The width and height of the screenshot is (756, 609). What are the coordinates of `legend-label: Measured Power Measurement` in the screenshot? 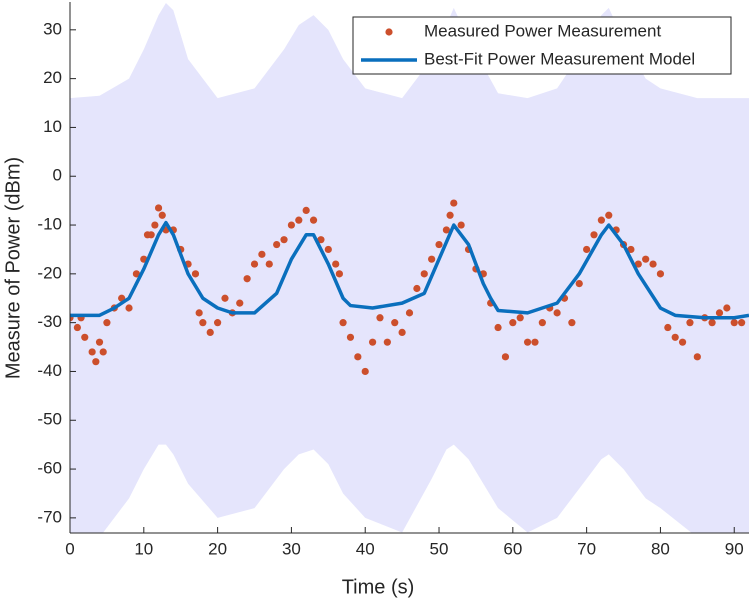 It's located at (542, 30).